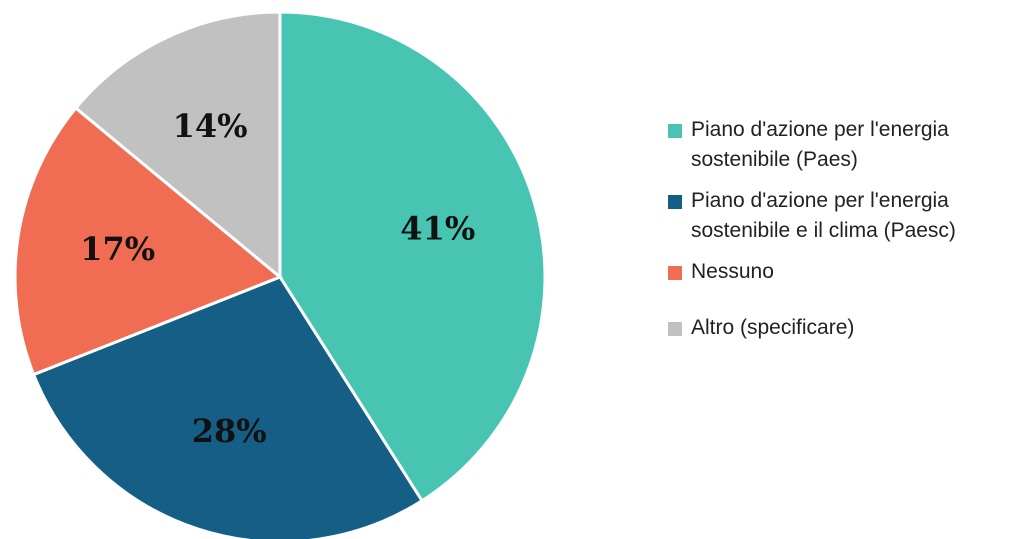 The width and height of the screenshot is (1032, 539). Describe the element at coordinates (732, 271) in the screenshot. I see `legend-label: Nessuno` at that location.